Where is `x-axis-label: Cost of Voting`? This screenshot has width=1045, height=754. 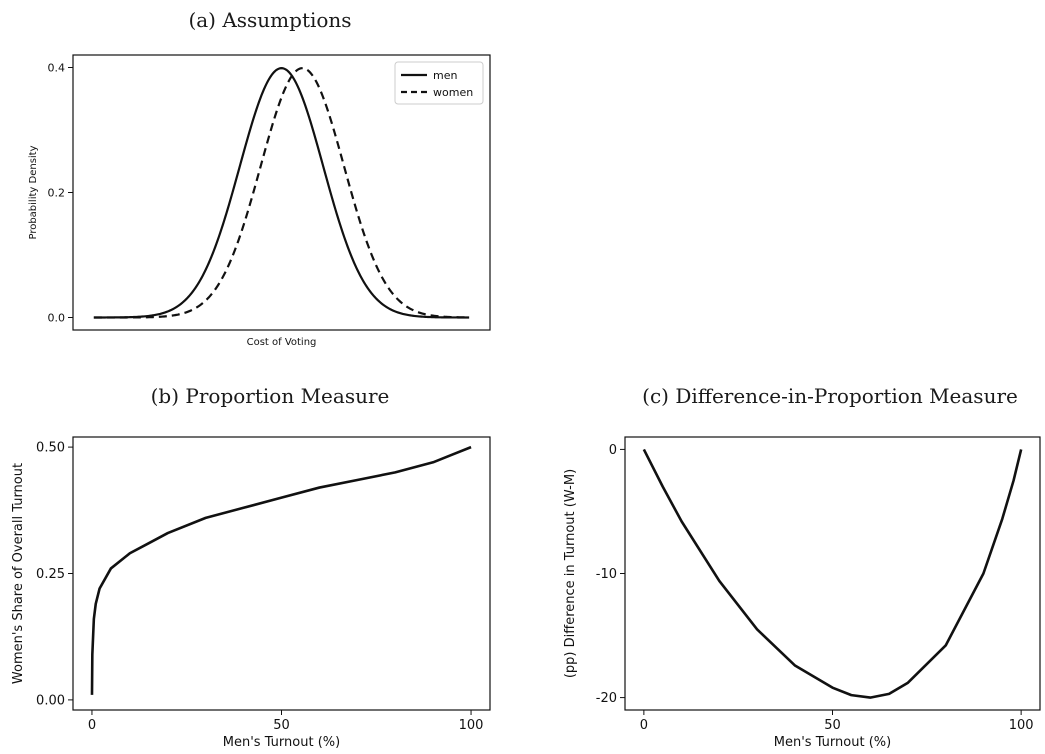
x-axis-label: Cost of Voting is located at coordinates (282, 342).